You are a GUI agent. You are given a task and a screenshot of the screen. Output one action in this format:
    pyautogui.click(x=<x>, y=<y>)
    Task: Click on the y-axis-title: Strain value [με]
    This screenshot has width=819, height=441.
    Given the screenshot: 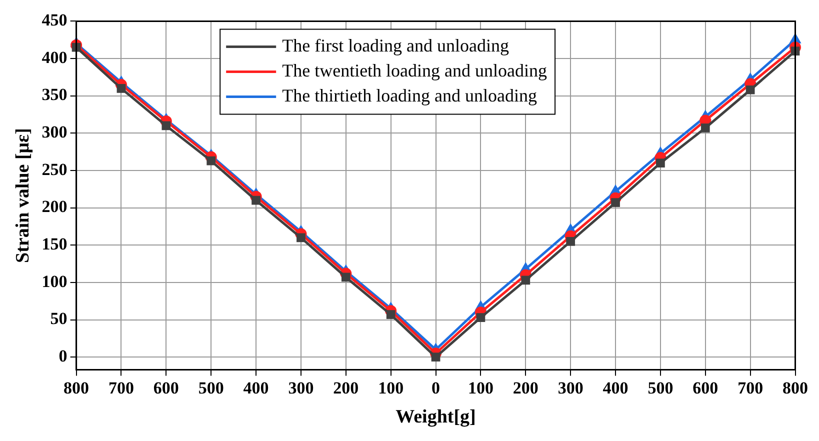 What is the action you would take?
    pyautogui.click(x=23, y=195)
    